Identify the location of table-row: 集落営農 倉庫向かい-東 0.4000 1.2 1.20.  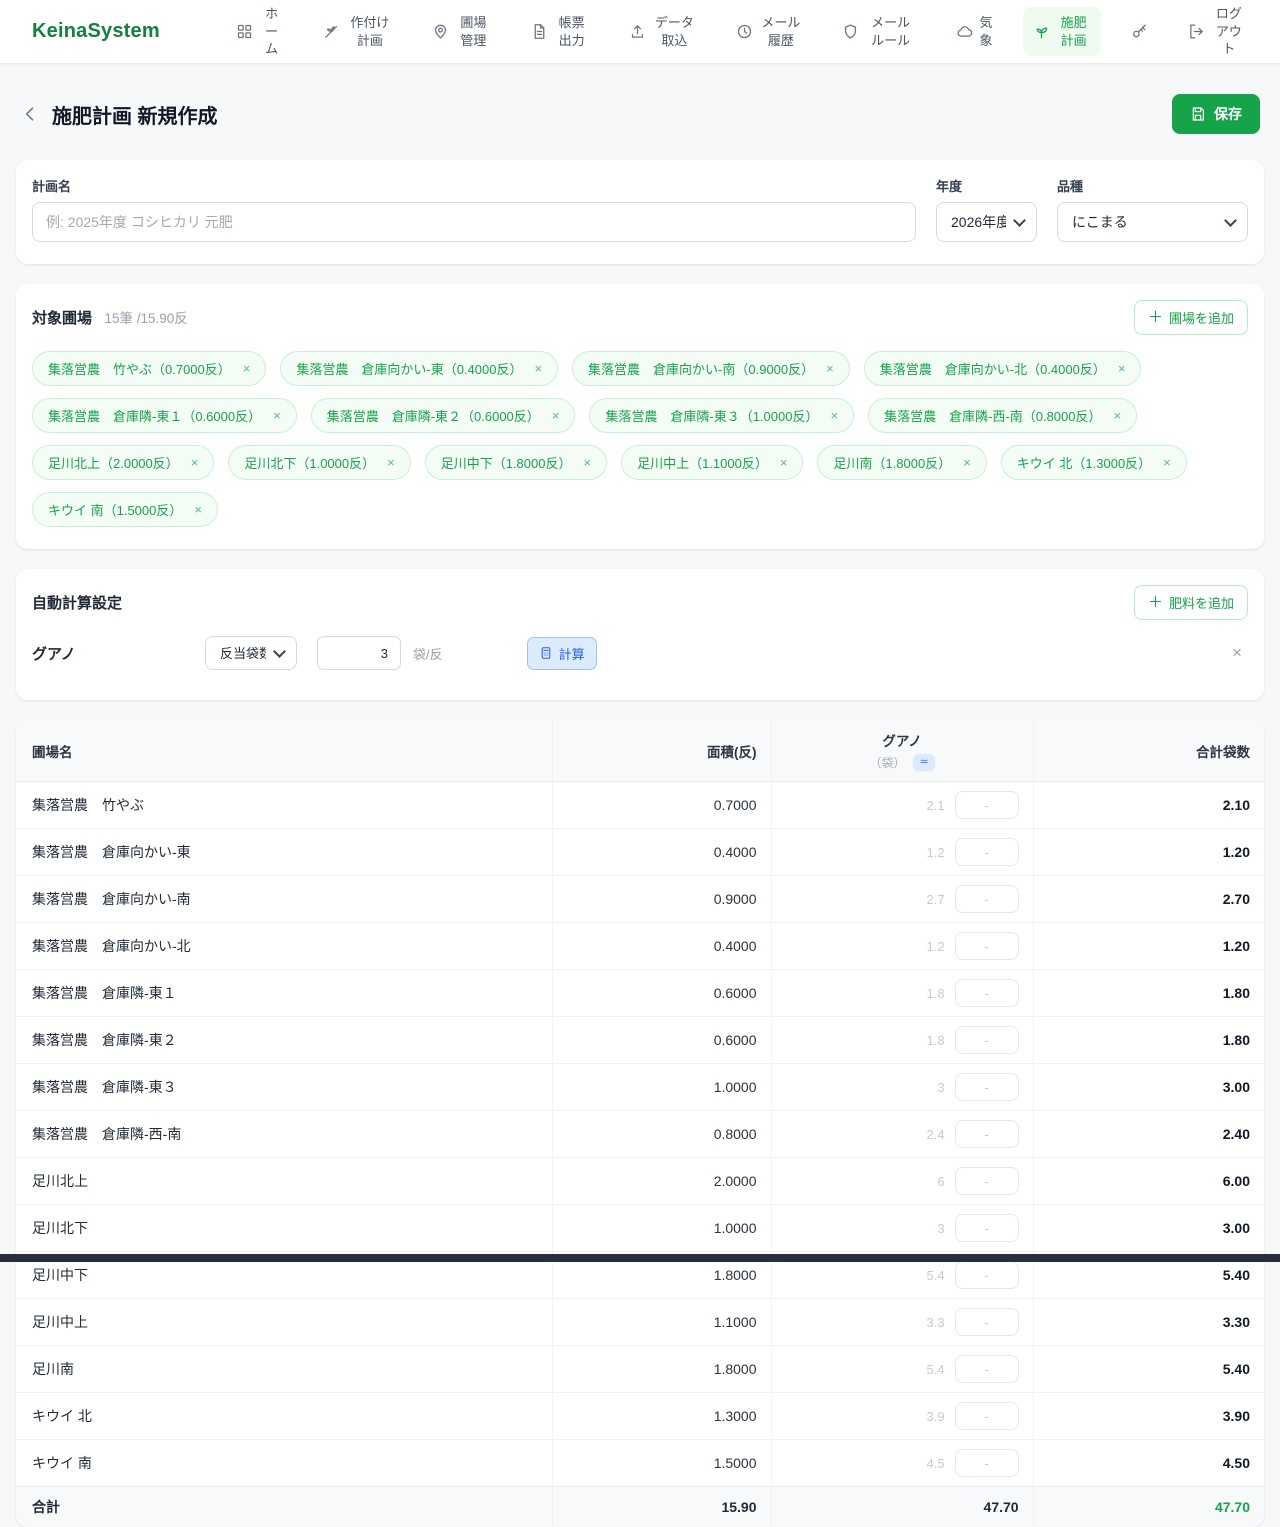
(640, 852).